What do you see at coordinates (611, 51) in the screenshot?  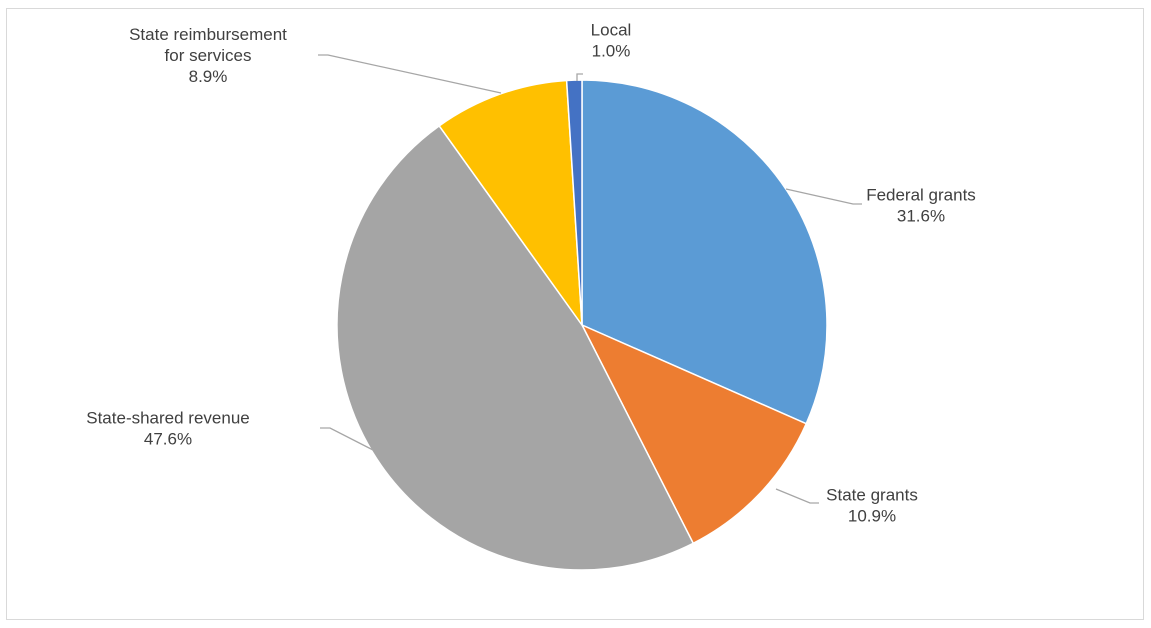 I see `data-label-percent: 1.0%` at bounding box center [611, 51].